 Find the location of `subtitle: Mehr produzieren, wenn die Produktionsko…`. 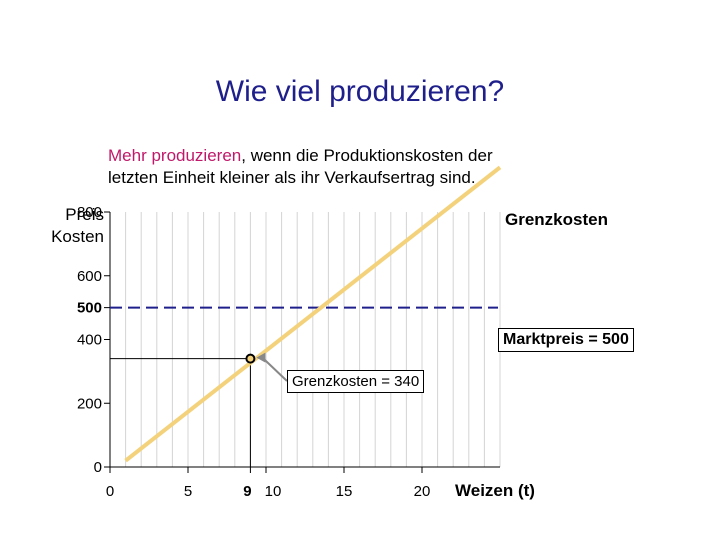

subtitle: Mehr produzieren, wenn die Produktionsko… is located at coordinates (368, 167).